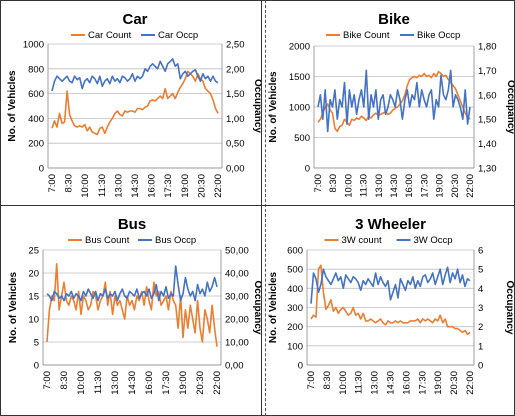 The image size is (515, 416). I want to click on y-tick-label: 100, so click(295, 346).